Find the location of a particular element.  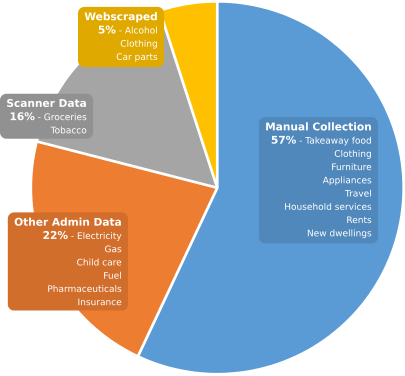

text: Car parts is located at coordinates (137, 57).